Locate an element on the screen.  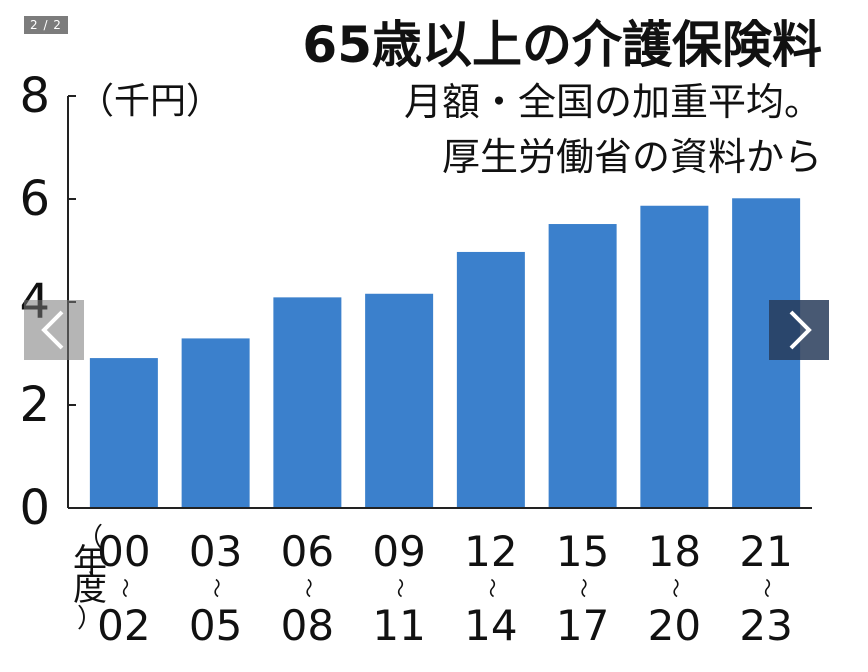
chevron-left-icon is located at coordinates (52, 330).